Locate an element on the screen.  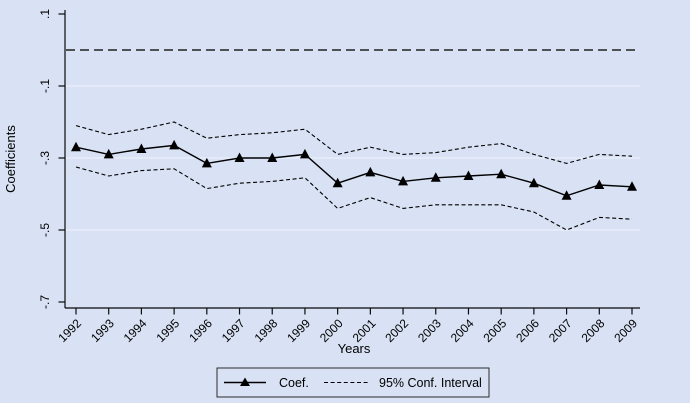
y-axis-title: Coefficients is located at coordinates (10, 159).